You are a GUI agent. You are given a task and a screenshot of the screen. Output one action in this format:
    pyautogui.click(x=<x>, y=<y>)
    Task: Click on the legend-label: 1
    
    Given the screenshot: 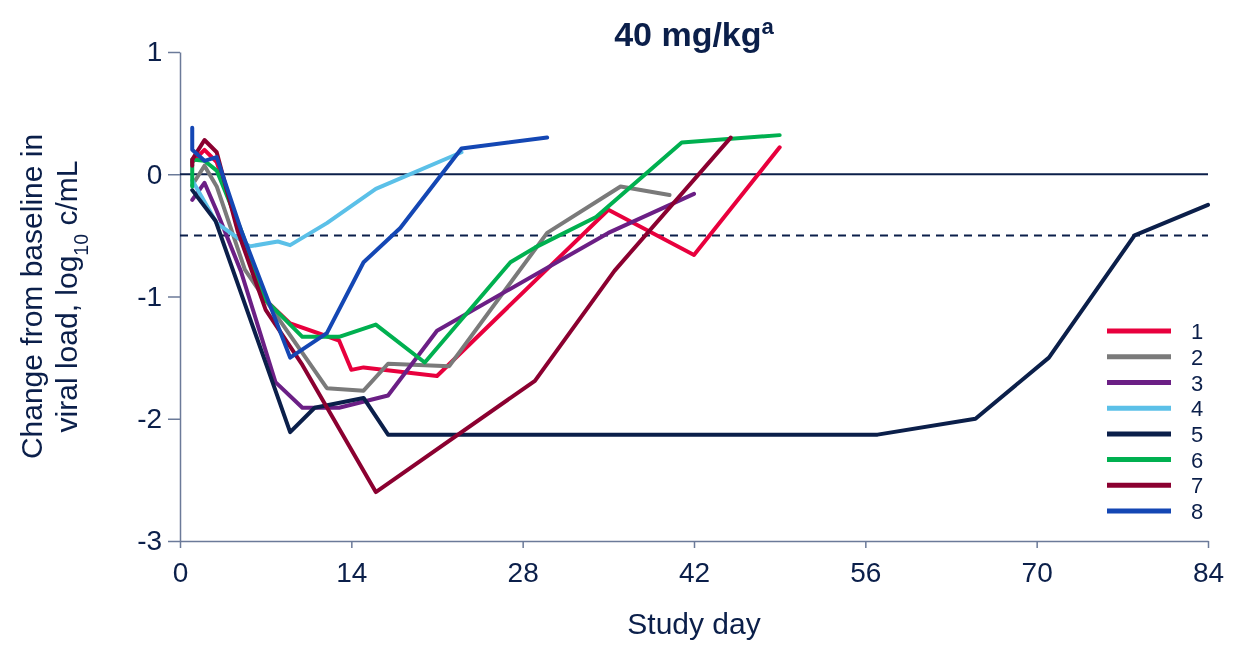 What is the action you would take?
    pyautogui.click(x=1197, y=332)
    